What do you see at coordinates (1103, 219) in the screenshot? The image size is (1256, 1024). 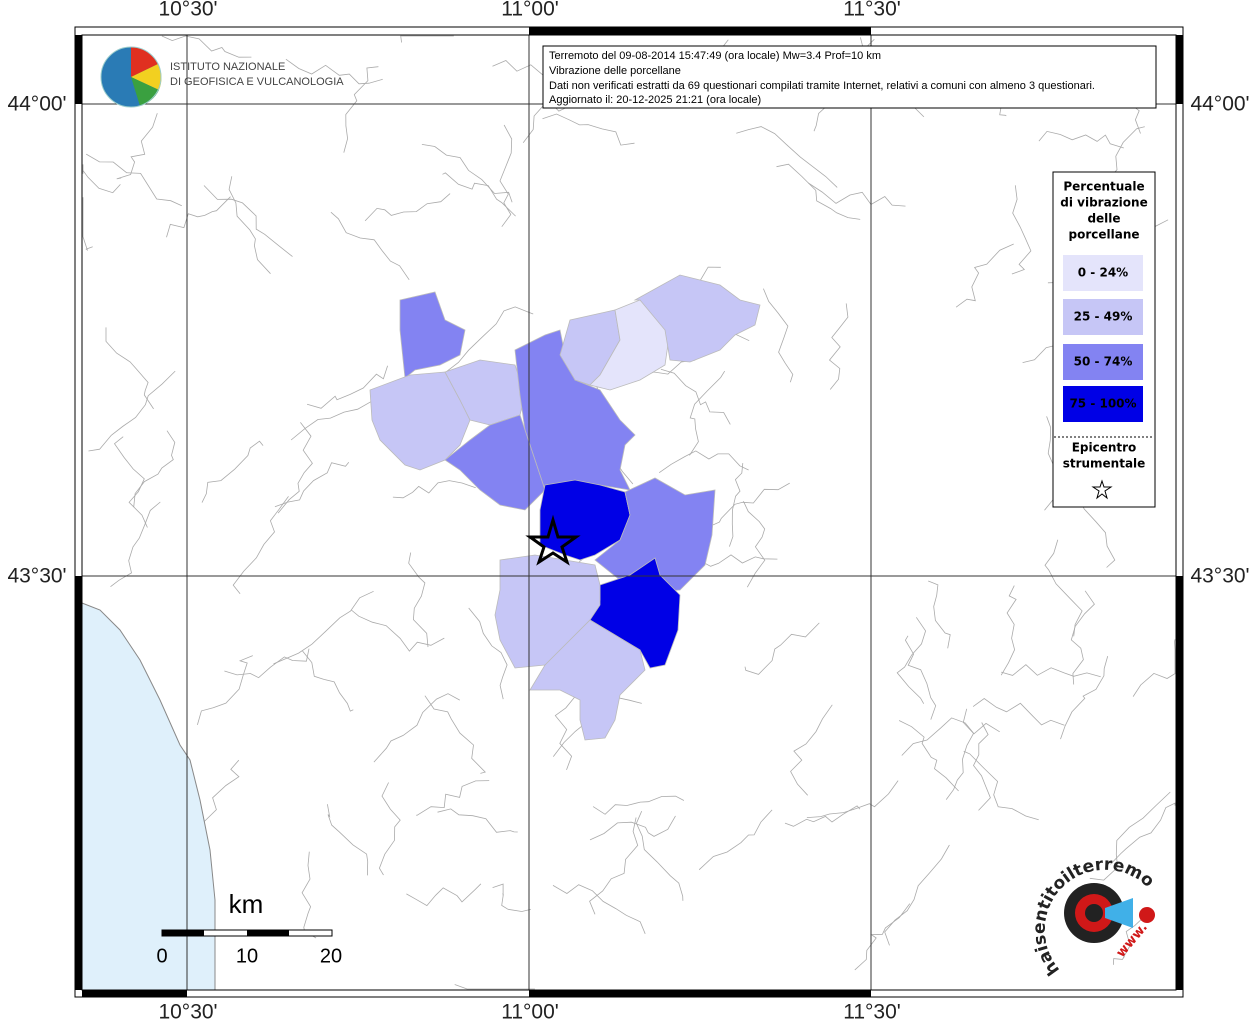 I see `legend-title: delle` at bounding box center [1103, 219].